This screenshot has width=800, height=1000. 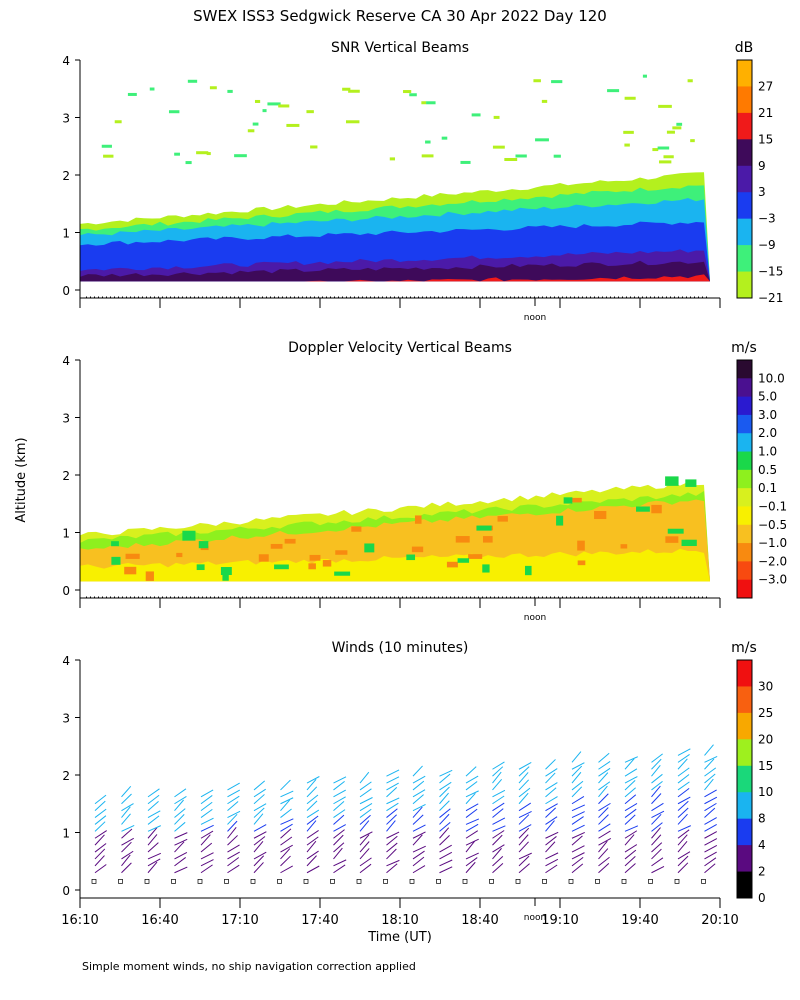 I want to click on ground-marker, so click(x=279, y=881).